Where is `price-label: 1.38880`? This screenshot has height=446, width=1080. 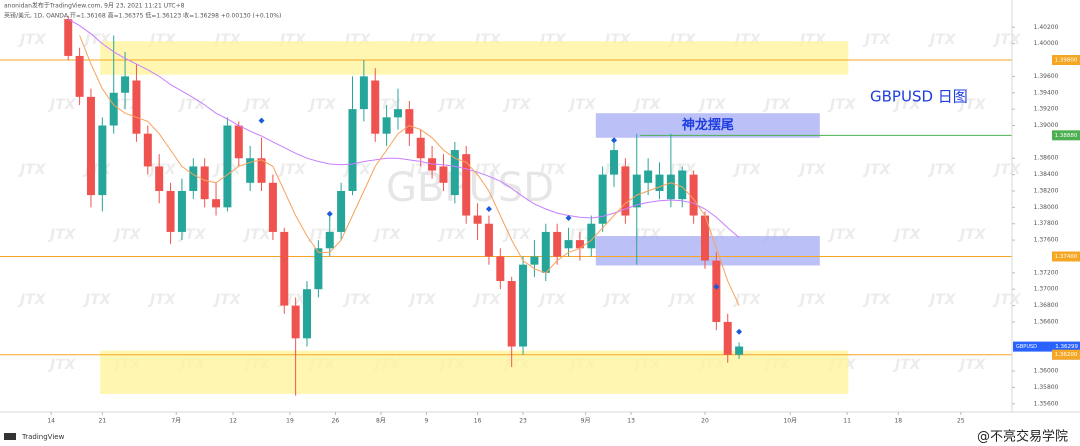
price-label: 1.38880 is located at coordinates (1066, 136).